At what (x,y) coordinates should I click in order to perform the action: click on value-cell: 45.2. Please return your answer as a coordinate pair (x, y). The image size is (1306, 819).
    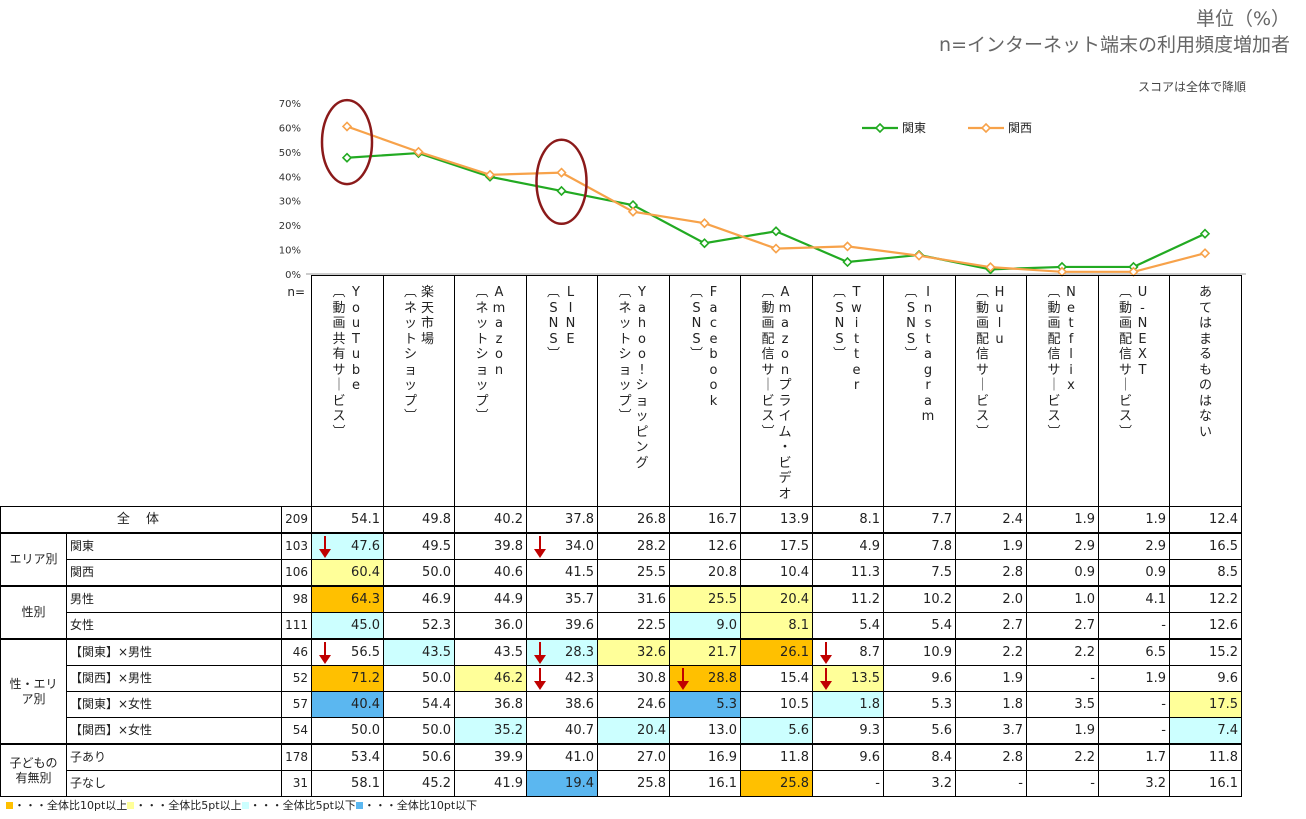
    Looking at the image, I should click on (419, 783).